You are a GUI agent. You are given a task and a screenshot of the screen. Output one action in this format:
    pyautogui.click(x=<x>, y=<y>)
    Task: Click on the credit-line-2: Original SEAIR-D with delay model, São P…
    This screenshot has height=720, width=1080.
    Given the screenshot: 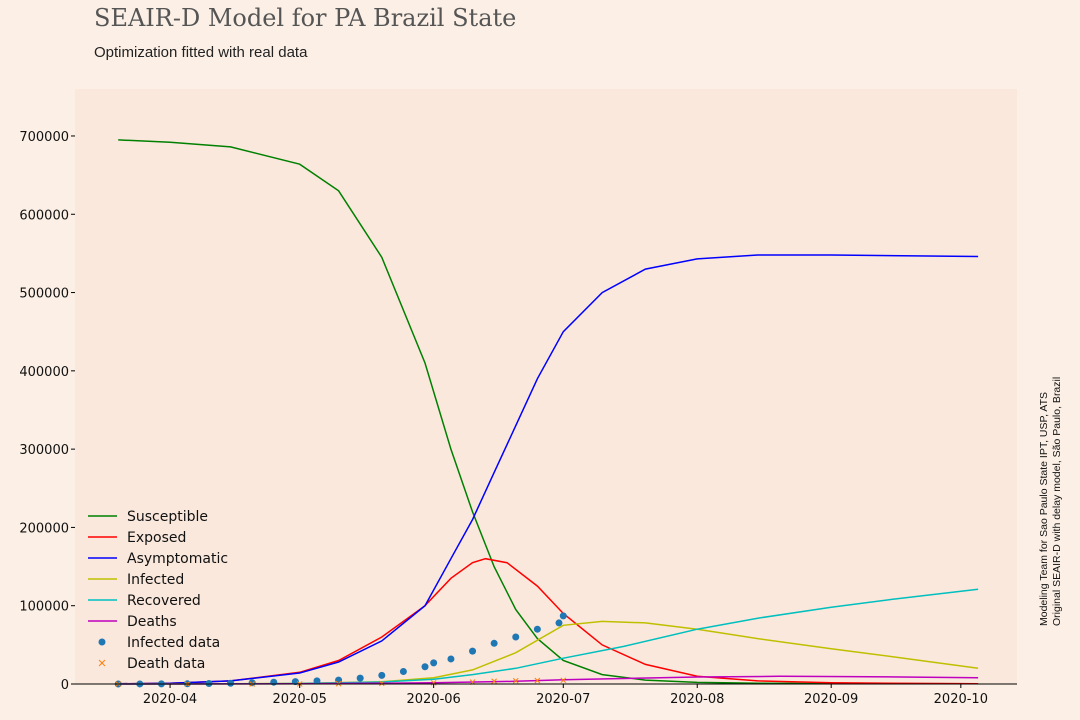 What is the action you would take?
    pyautogui.click(x=1057, y=501)
    